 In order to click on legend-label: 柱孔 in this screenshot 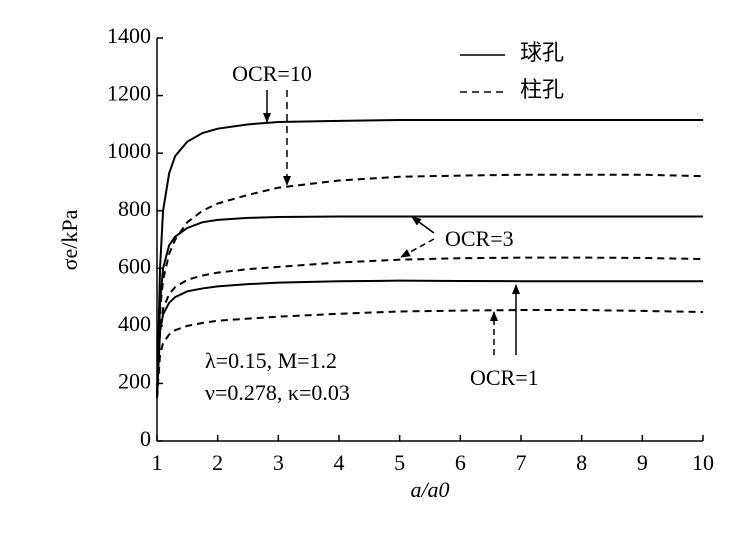, I will do `click(542, 89)`.